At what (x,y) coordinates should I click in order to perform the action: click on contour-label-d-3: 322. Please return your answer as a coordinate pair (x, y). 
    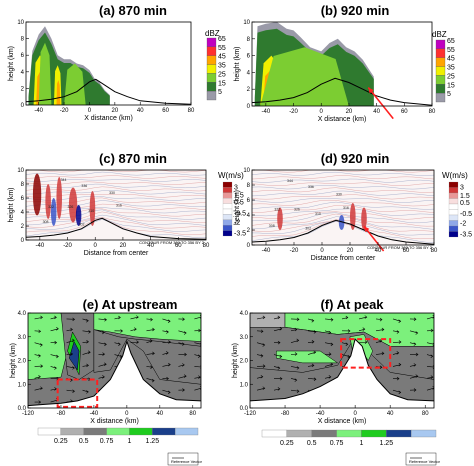
    Looking at the image, I should click on (277, 210).